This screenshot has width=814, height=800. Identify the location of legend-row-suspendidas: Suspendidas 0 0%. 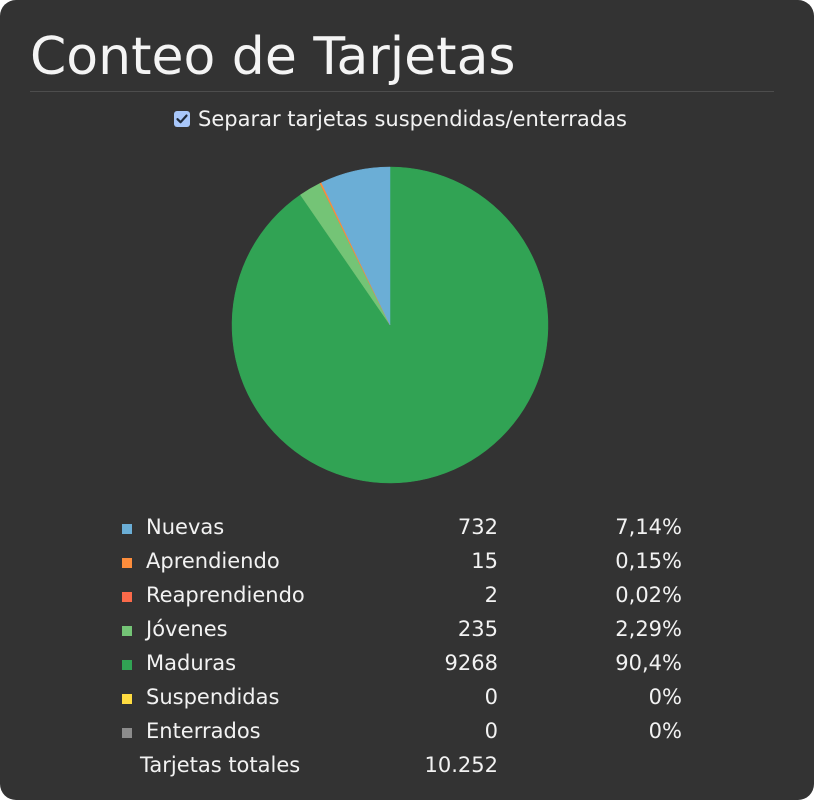
(410, 699).